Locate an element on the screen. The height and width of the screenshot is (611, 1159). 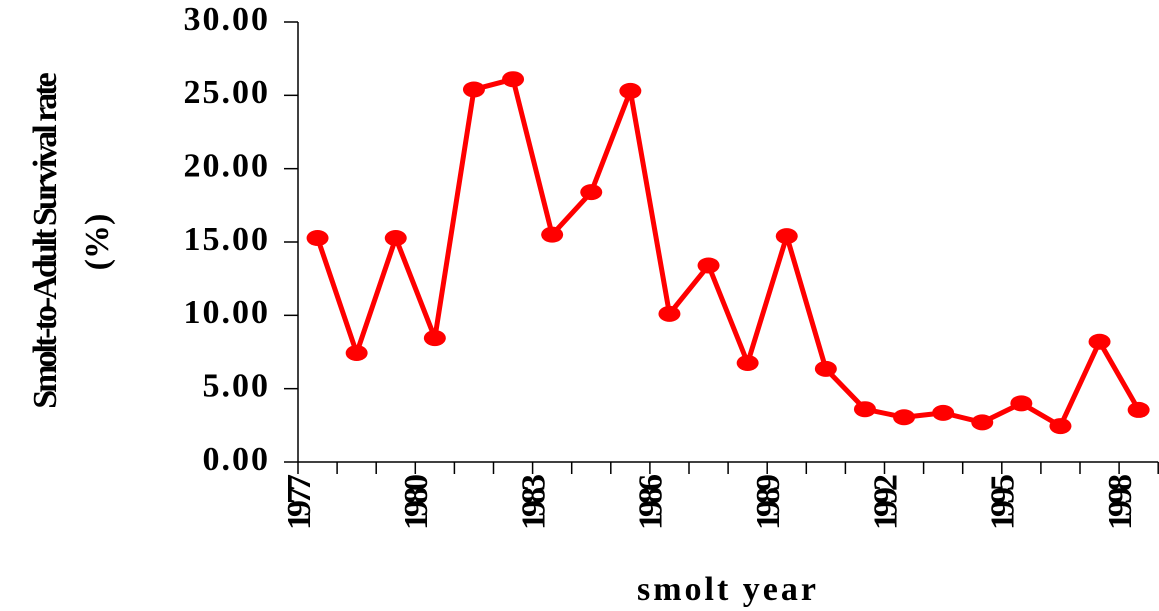
y-tick-label: 15.00 is located at coordinates (227, 239).